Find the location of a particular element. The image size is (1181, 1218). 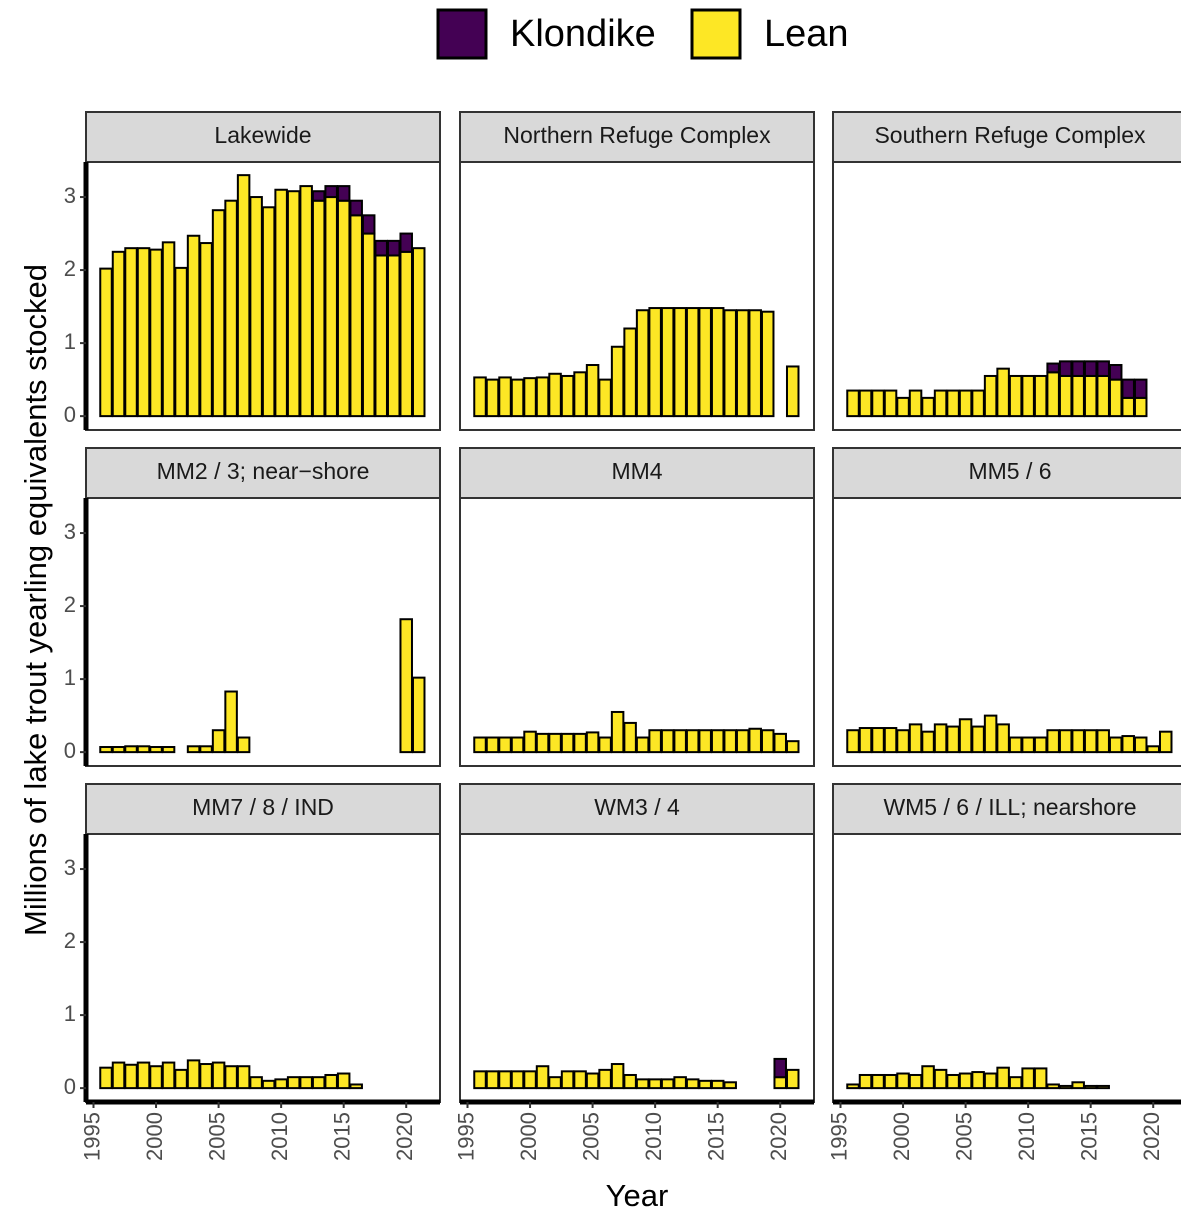

panel-title: WM5 / 6 / ILL; nearshore is located at coordinates (1009, 807).